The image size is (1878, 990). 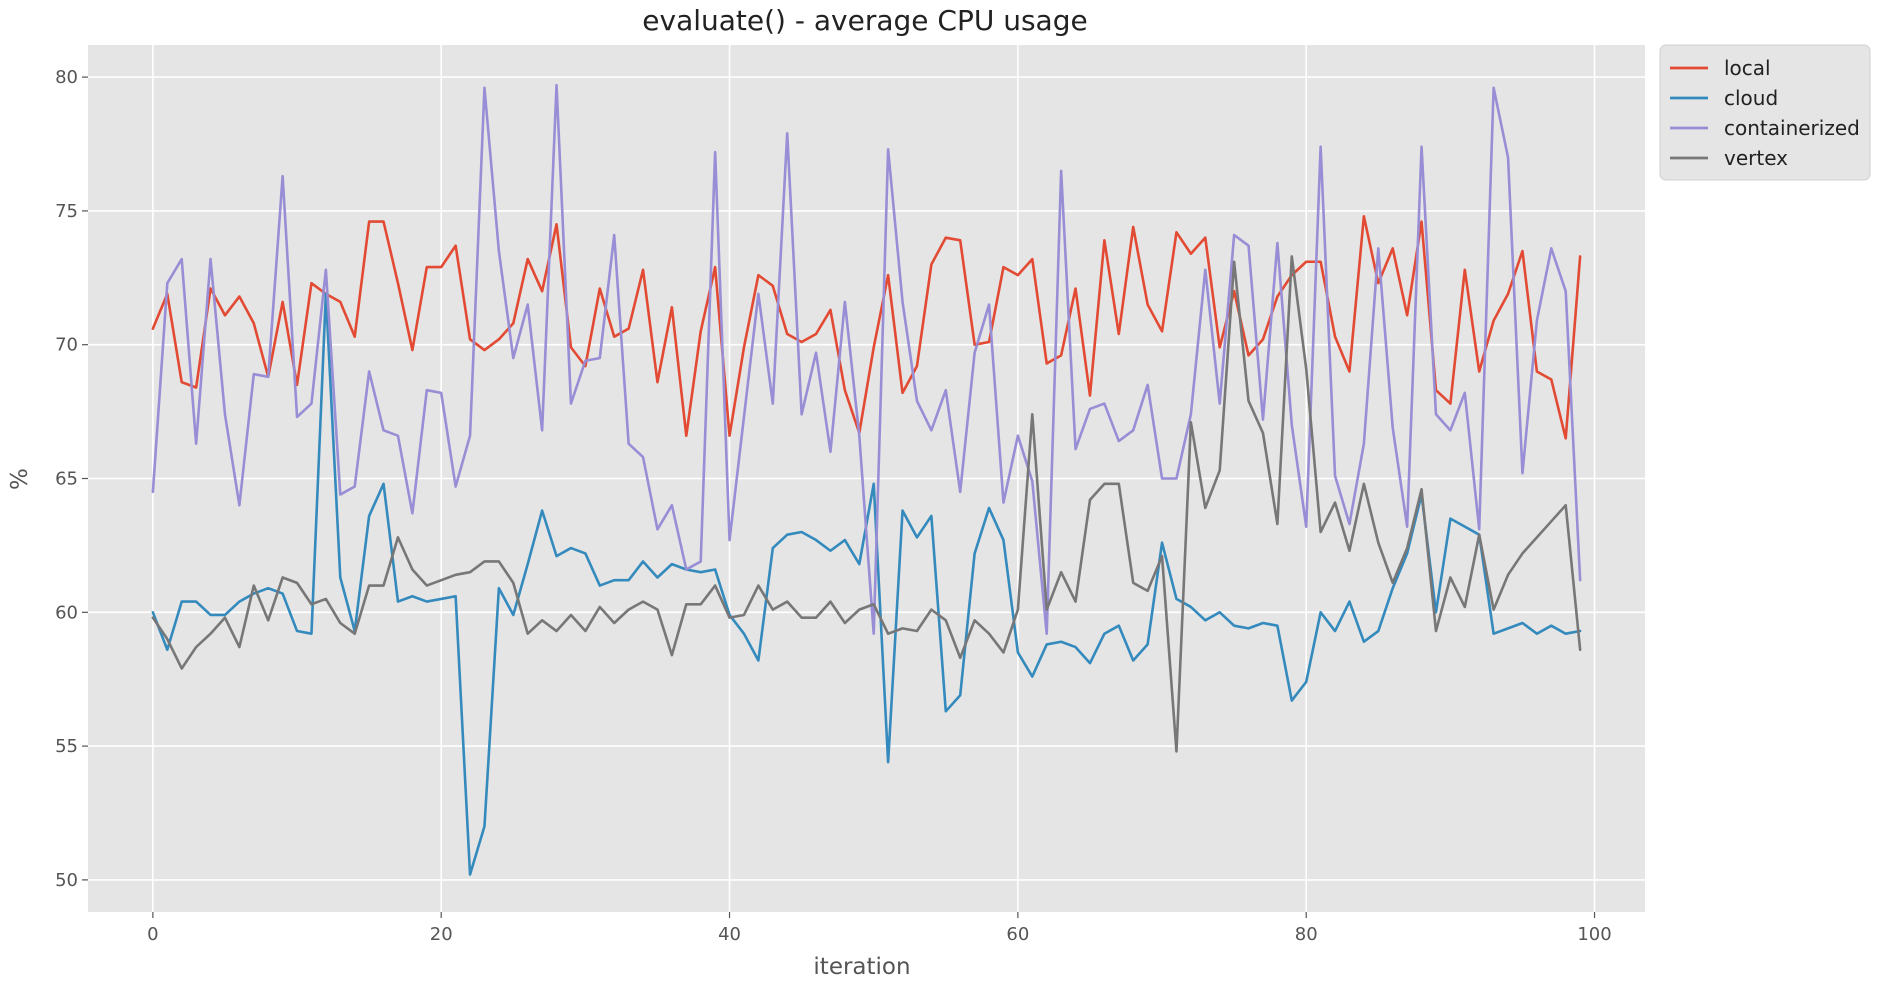 What do you see at coordinates (729, 934) in the screenshot?
I see `x-tick-label-2: 40` at bounding box center [729, 934].